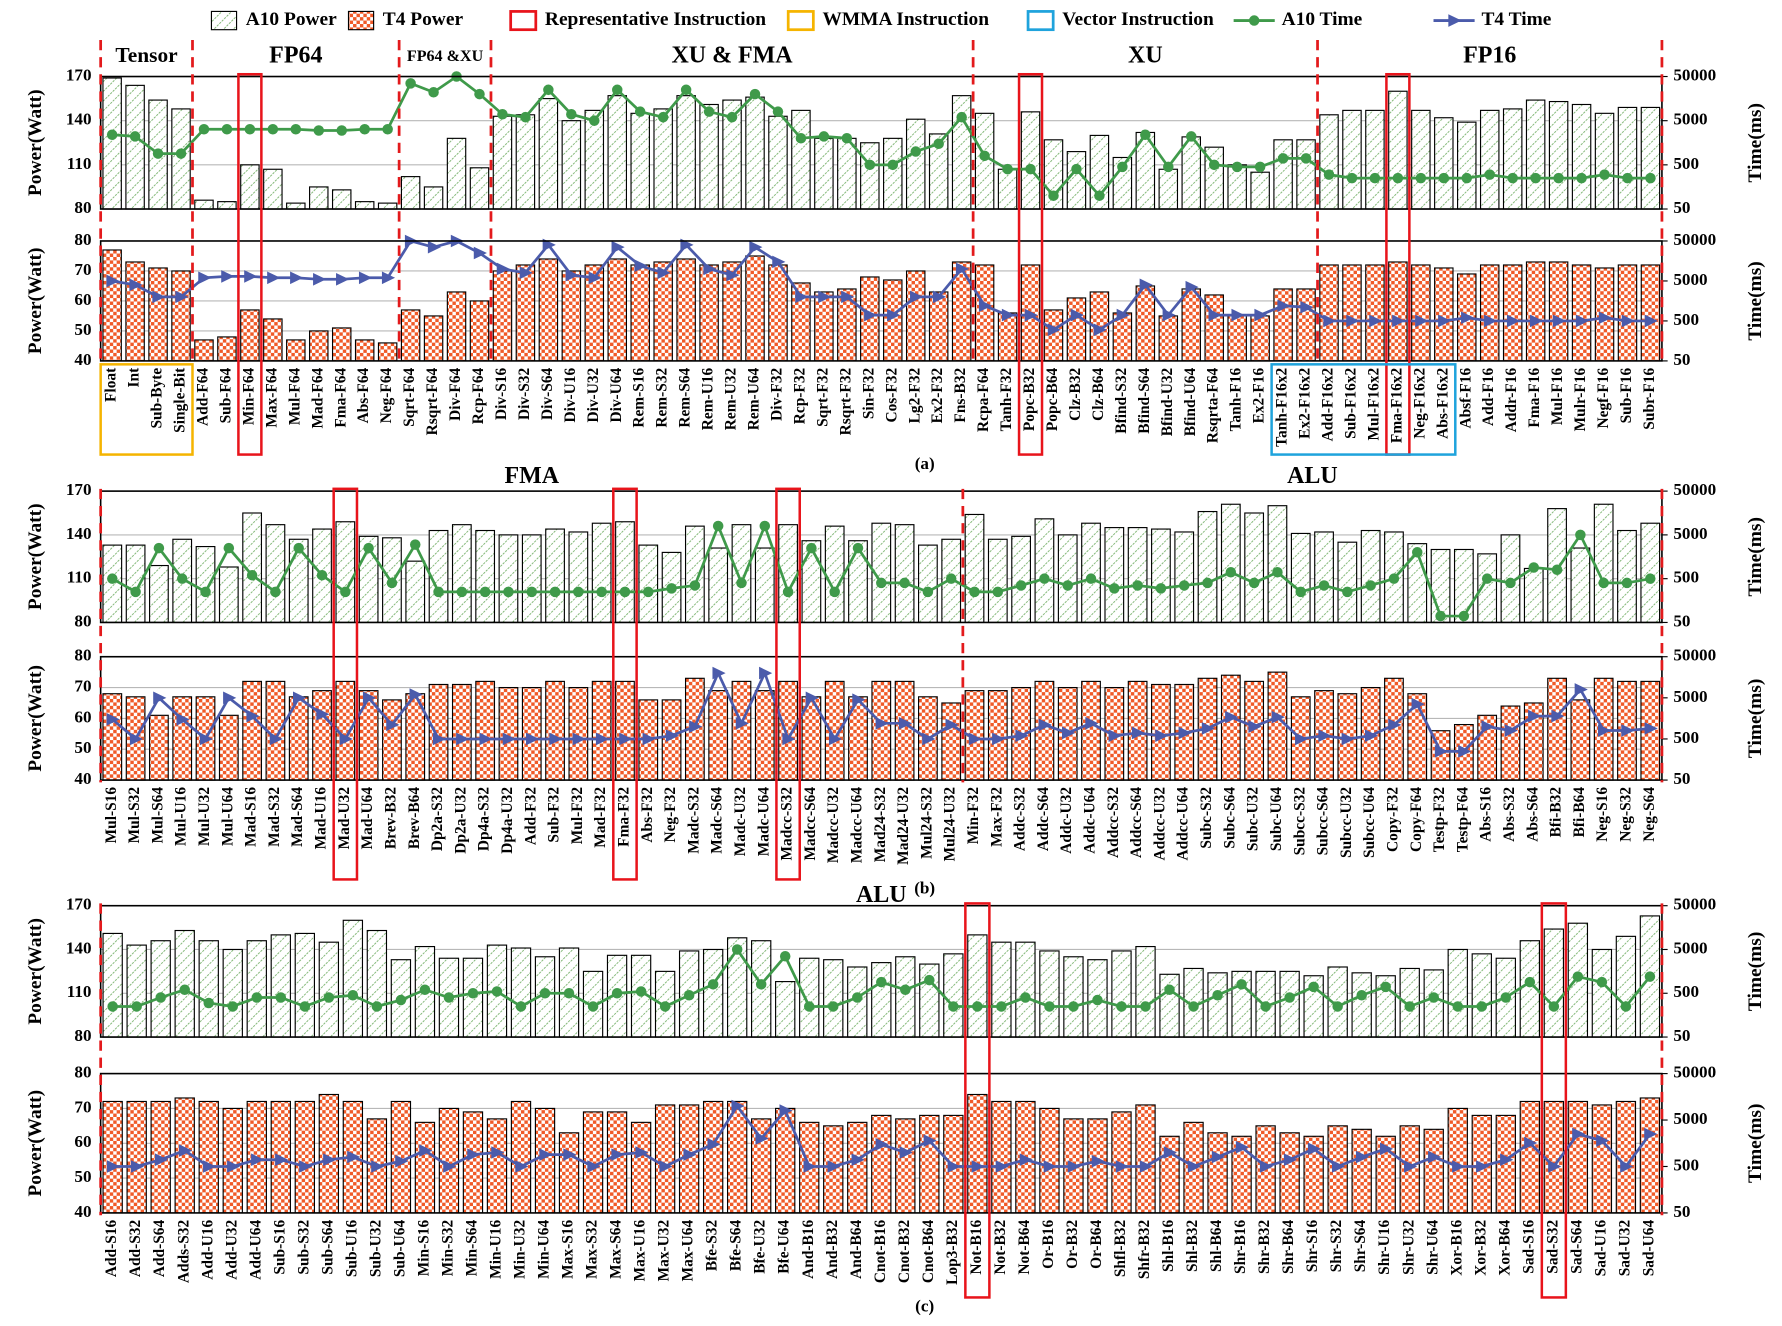 The image size is (1782, 1326). What do you see at coordinates (1576, 1246) in the screenshot?
I see `x-tick-label: Sad-S64` at bounding box center [1576, 1246].